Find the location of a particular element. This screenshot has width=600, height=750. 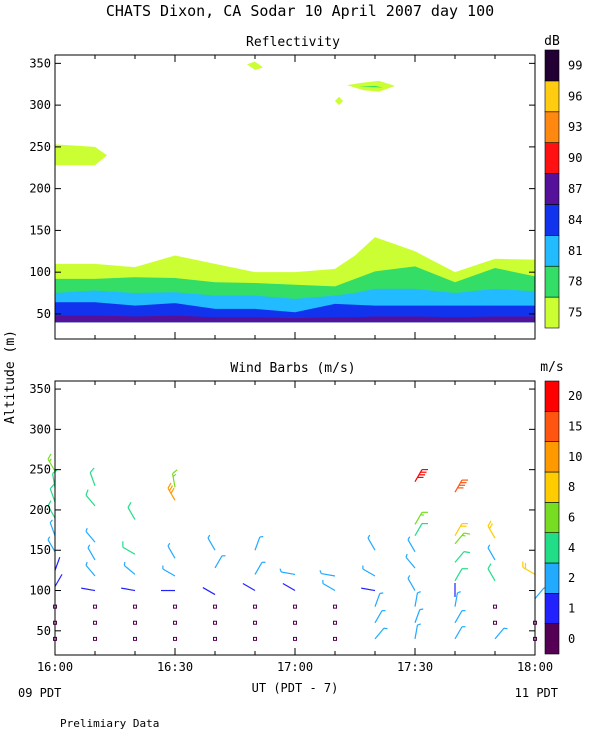

x-tick-label: 17:00 is located at coordinates (295, 667).